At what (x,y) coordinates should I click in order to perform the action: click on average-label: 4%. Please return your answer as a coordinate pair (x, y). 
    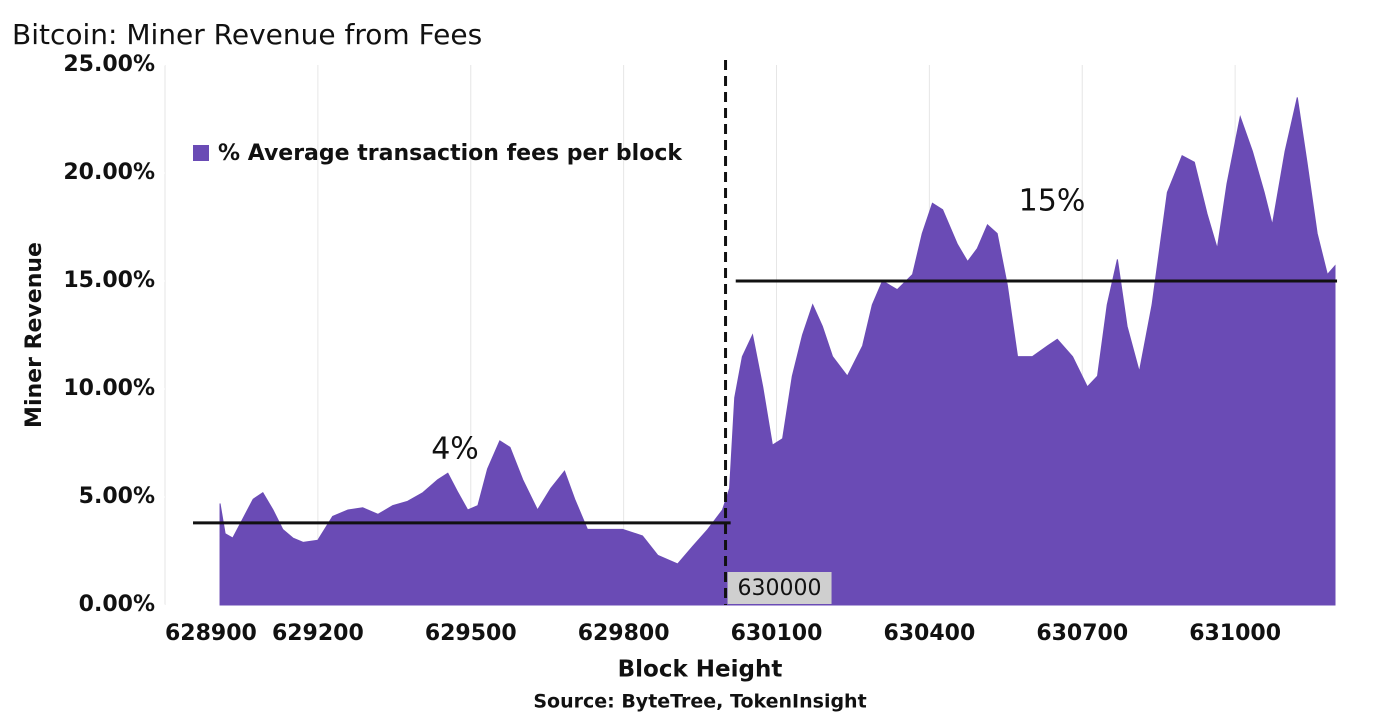
    Looking at the image, I should click on (455, 449).